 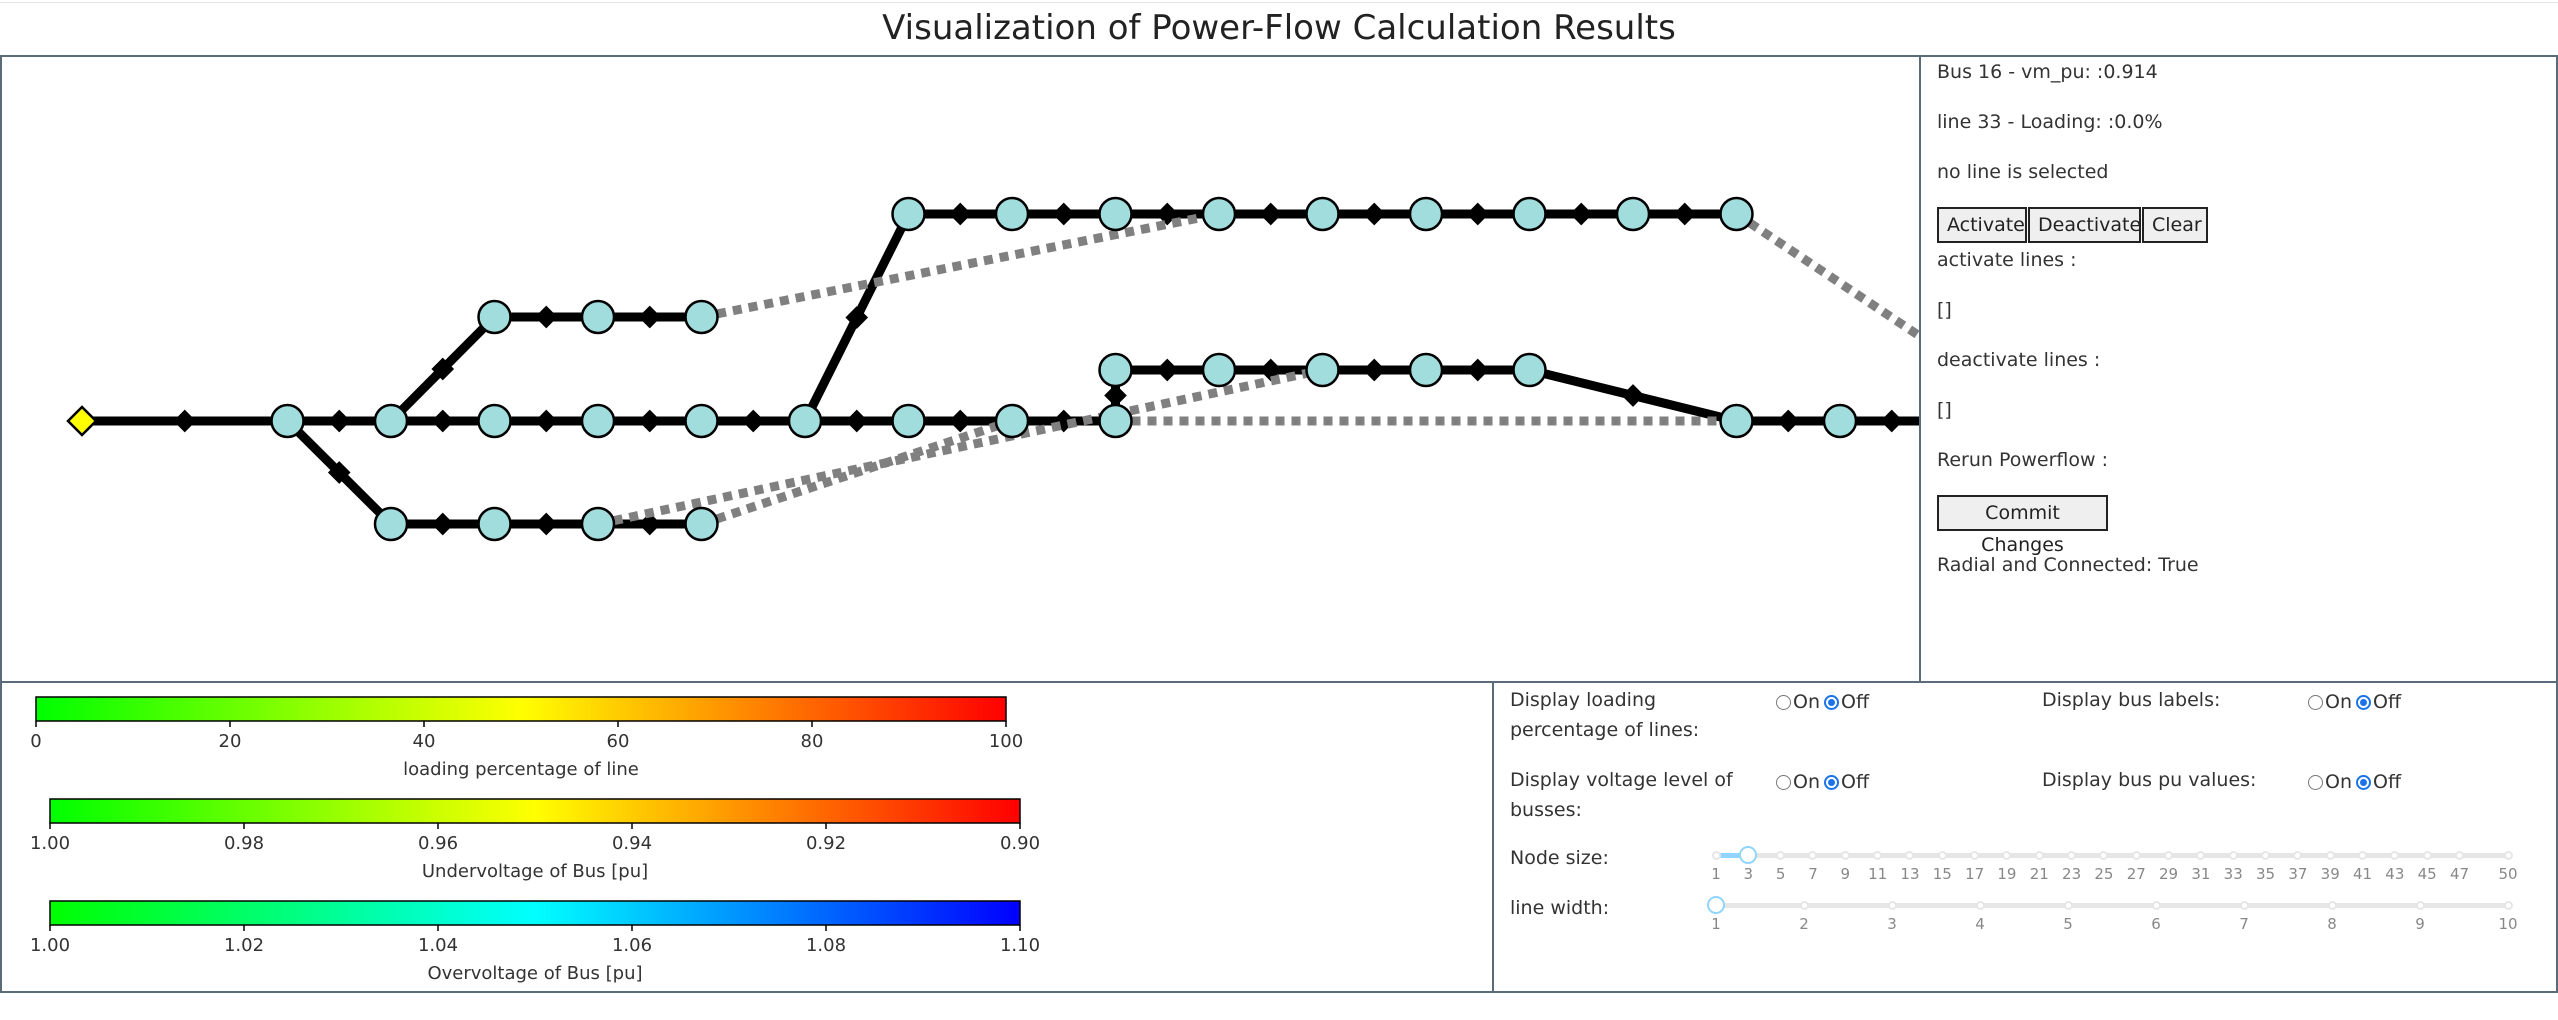 What do you see at coordinates (1831, 702) in the screenshot?
I see `loading-off-radio` at bounding box center [1831, 702].